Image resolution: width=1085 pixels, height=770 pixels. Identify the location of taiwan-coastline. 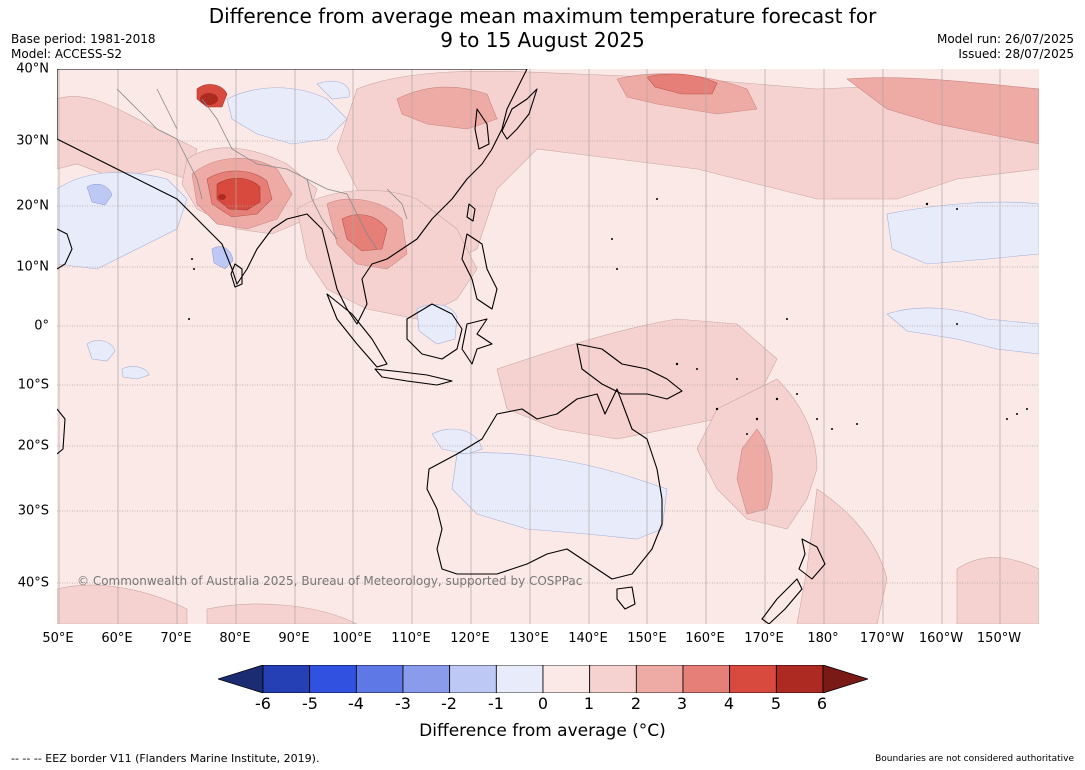
(471, 212).